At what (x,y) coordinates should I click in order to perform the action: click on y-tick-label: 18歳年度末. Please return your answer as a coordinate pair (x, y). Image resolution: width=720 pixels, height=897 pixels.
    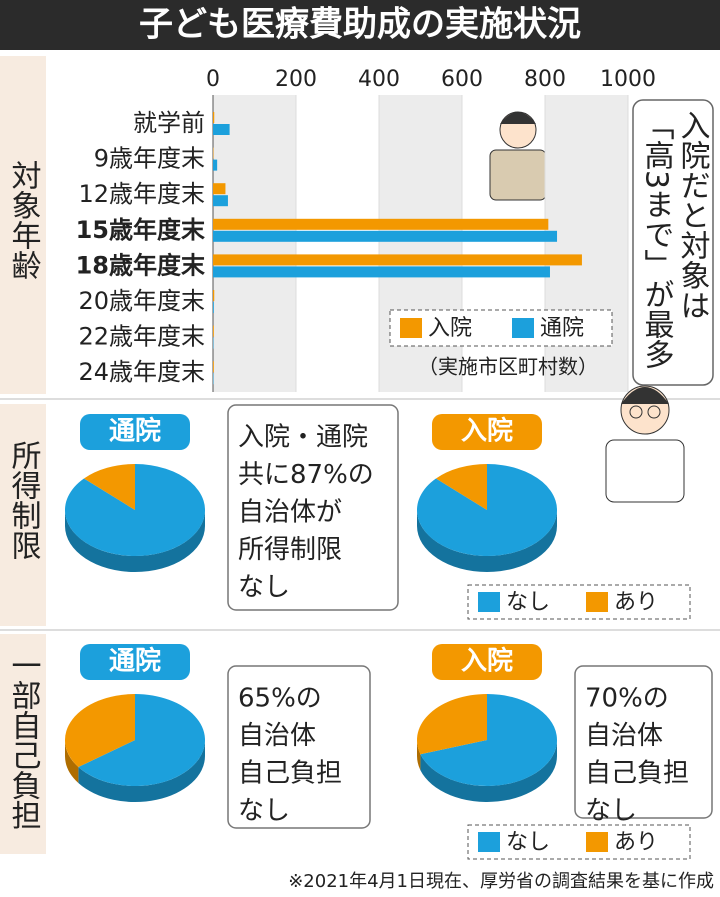
    Looking at the image, I should click on (141, 265).